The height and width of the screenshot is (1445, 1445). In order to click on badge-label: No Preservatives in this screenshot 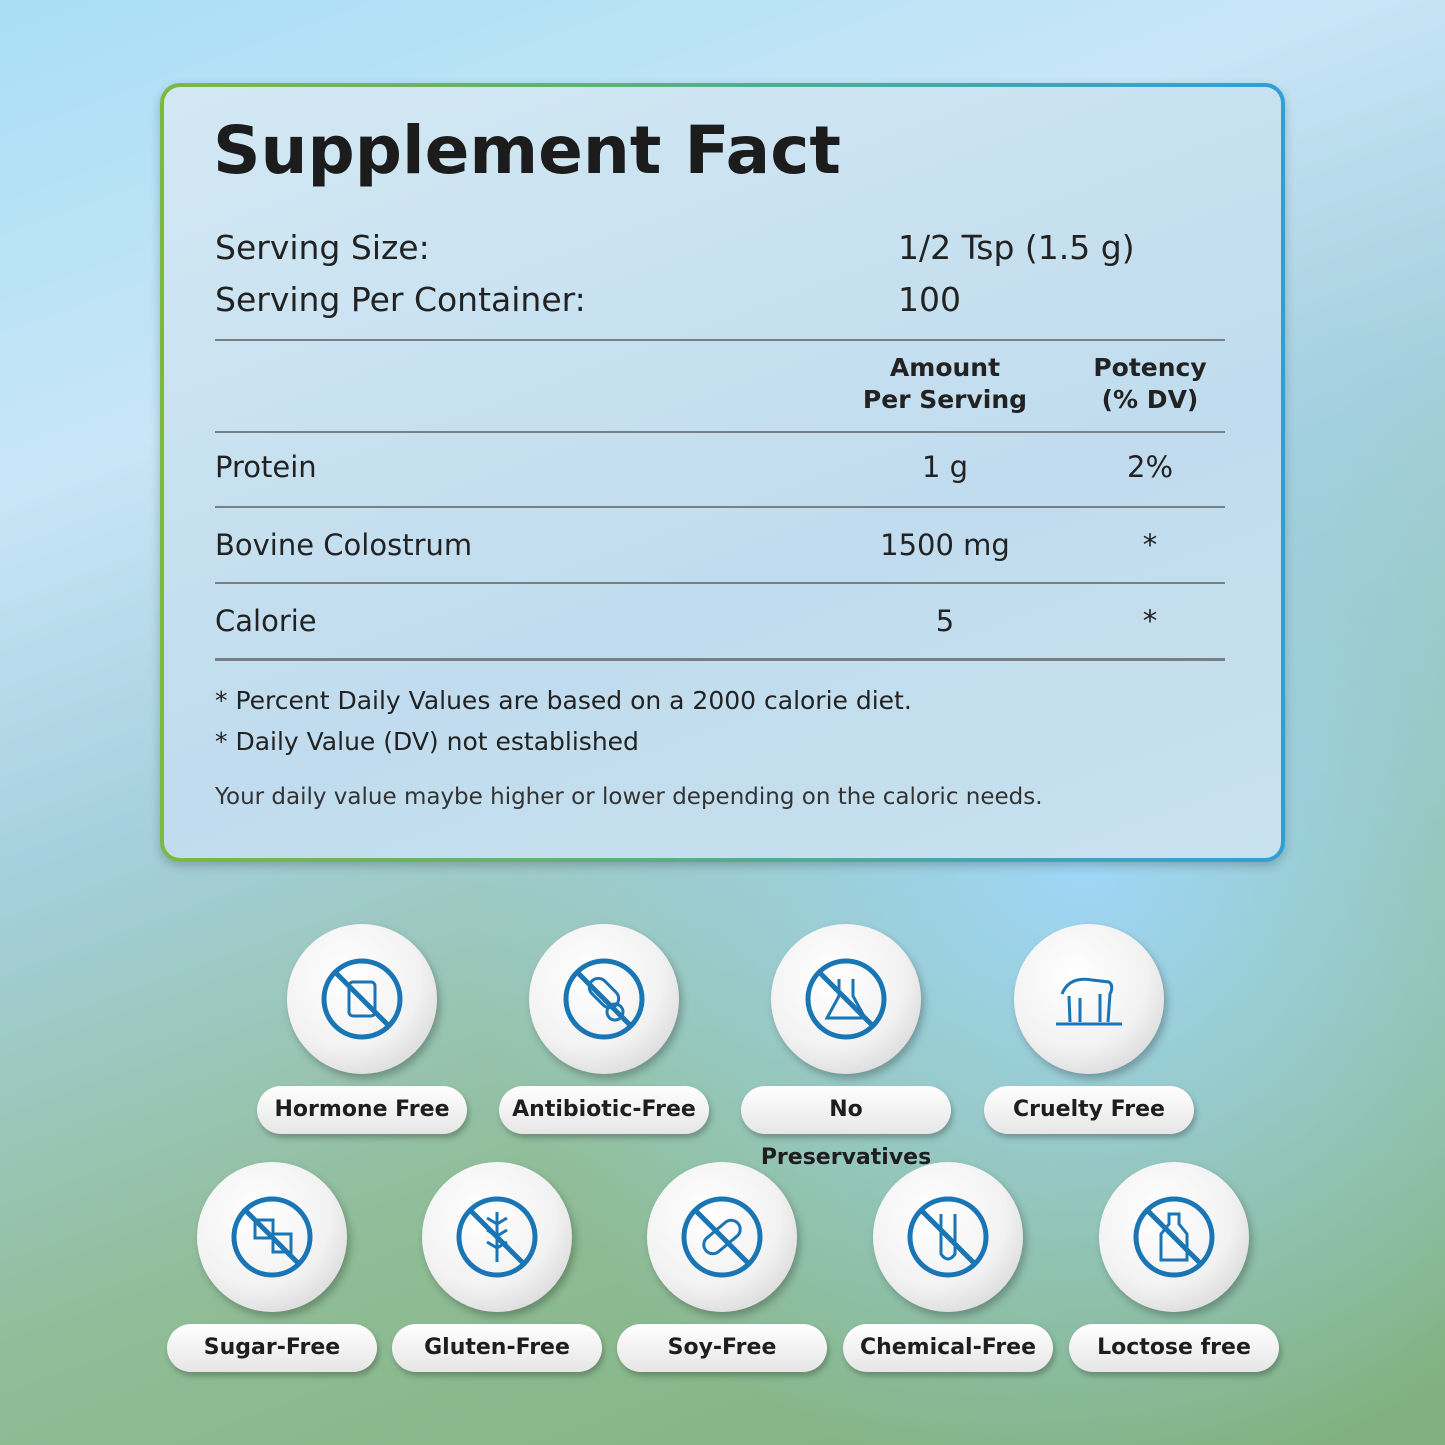, I will do `click(846, 1128)`.